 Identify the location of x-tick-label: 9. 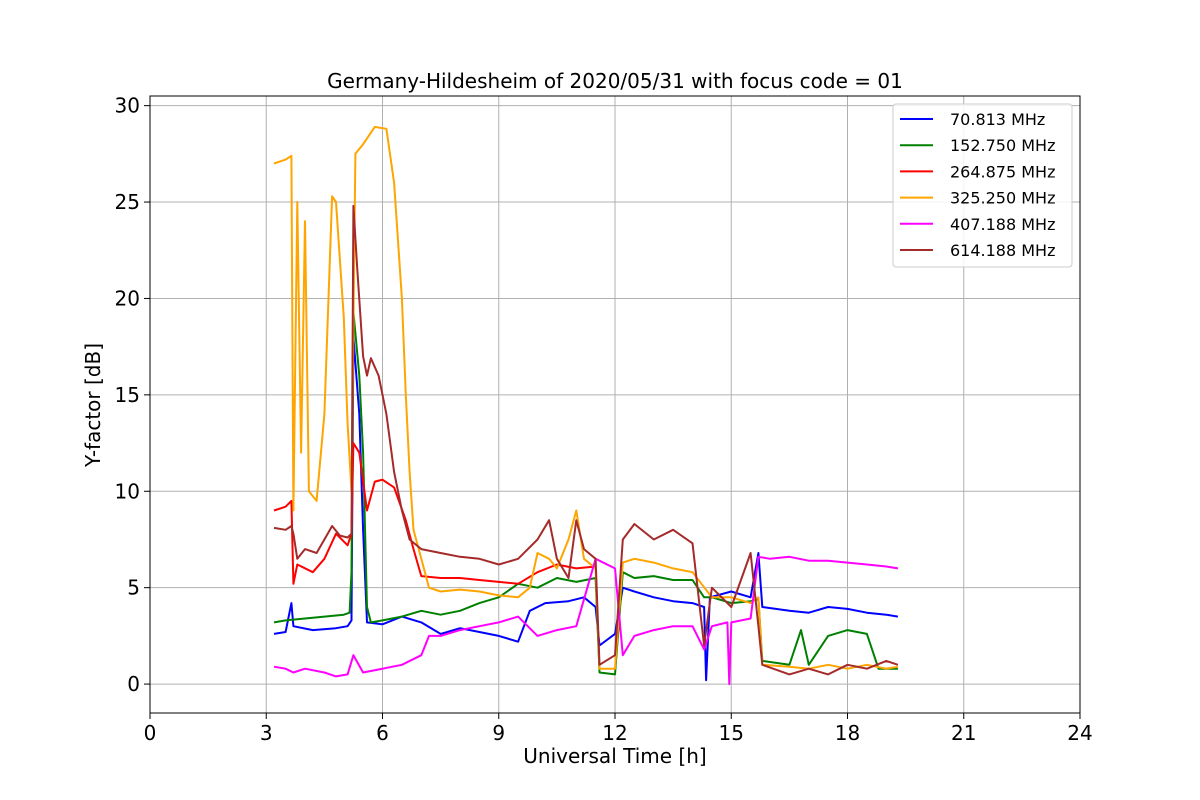
(498, 733).